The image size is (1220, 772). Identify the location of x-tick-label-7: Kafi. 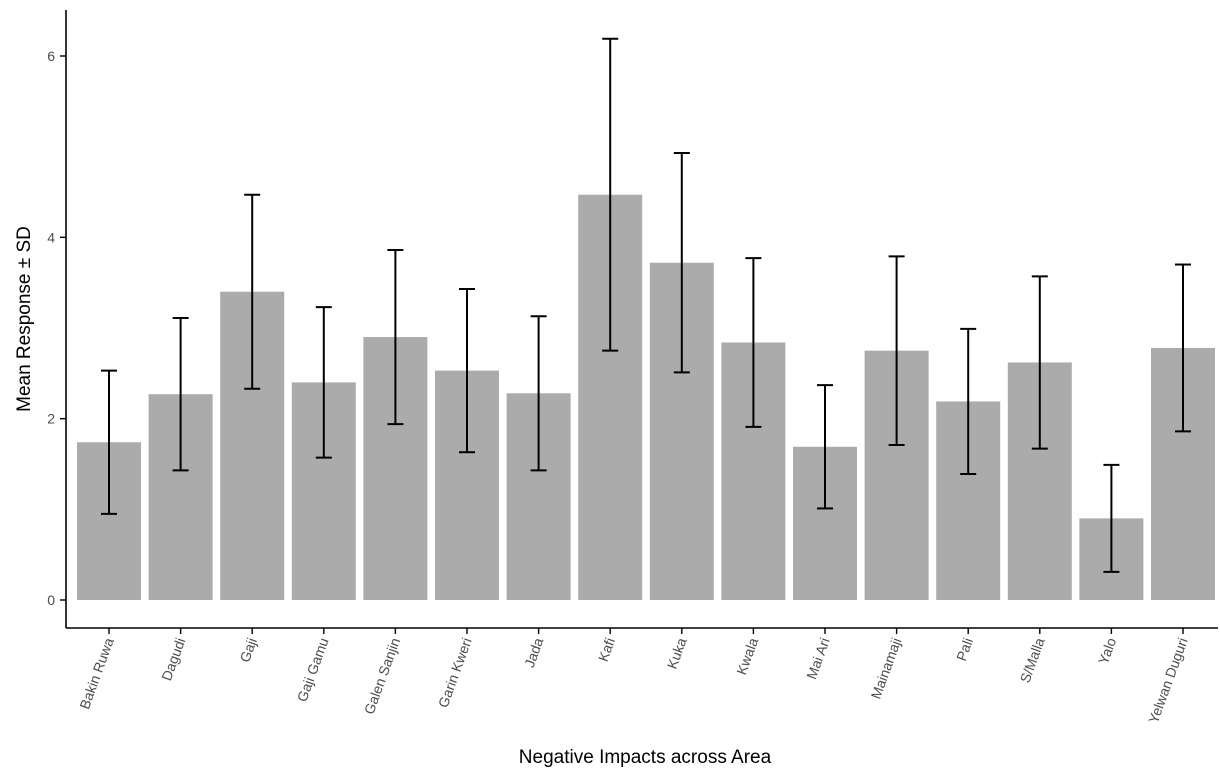
(606, 650).